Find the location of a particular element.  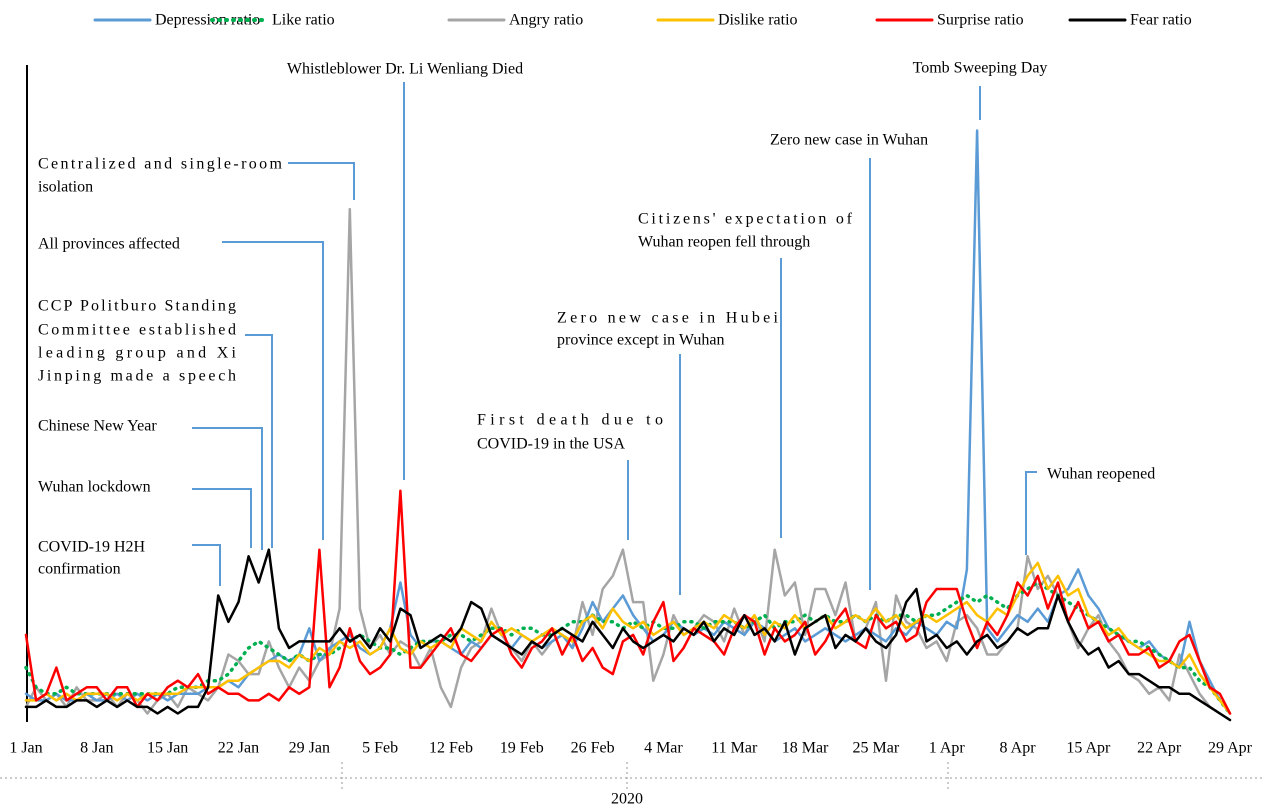

annotation: Wuhan reopened is located at coordinates (1101, 474).